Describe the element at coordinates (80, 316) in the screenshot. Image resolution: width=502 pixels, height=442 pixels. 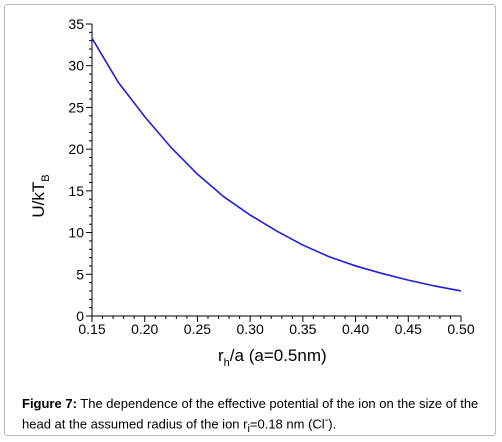
I see `y-tick-label: 0` at that location.